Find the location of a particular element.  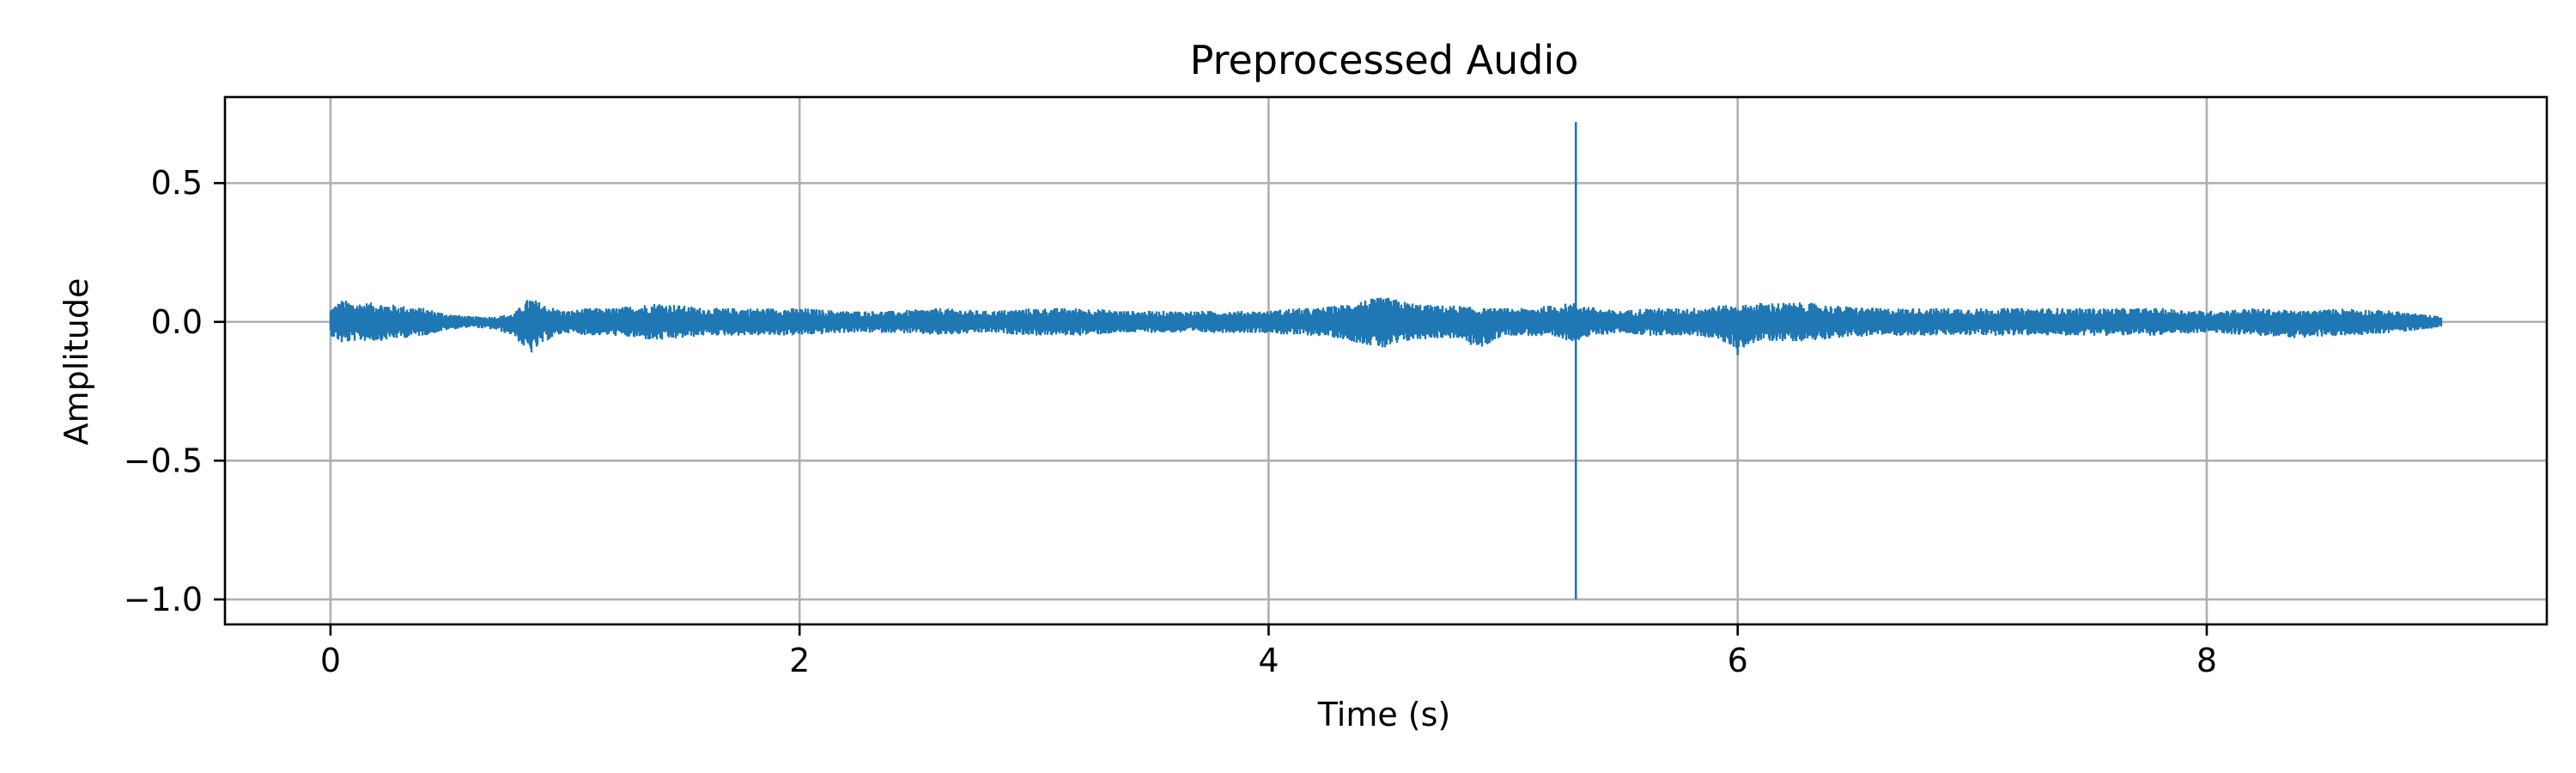

x-tick-label-3: 6 is located at coordinates (1738, 660).